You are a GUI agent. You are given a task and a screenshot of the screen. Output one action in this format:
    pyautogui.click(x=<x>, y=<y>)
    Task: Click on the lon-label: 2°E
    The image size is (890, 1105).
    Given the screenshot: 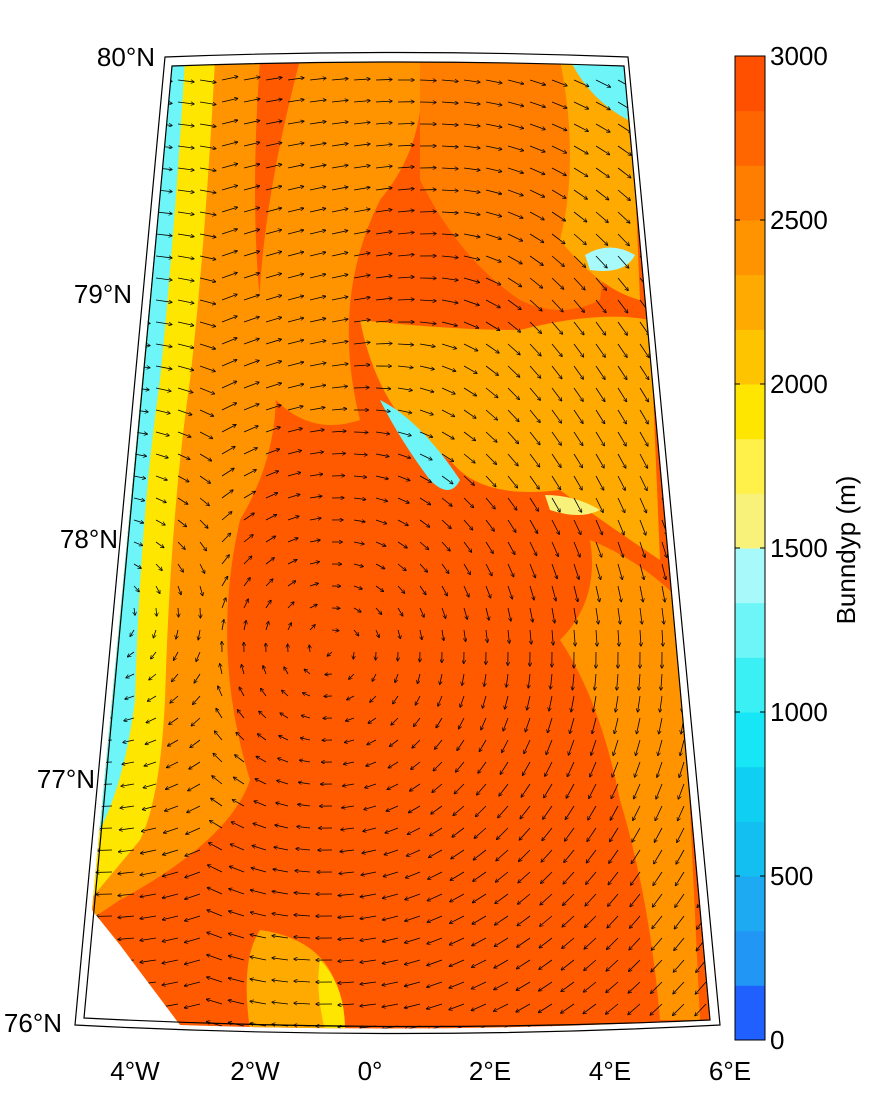 What is the action you would take?
    pyautogui.click(x=490, y=1071)
    